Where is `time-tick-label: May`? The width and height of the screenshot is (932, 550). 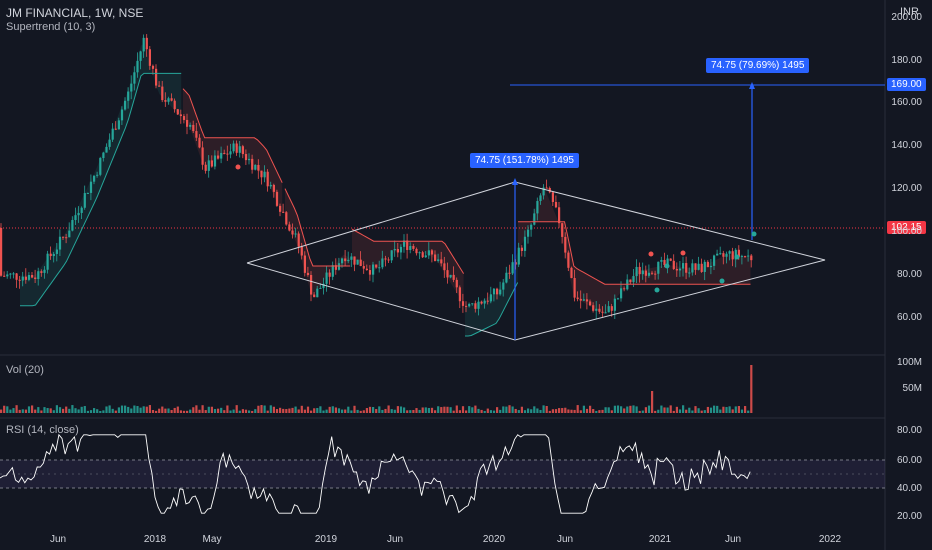
time-tick-label: May is located at coordinates (212, 539).